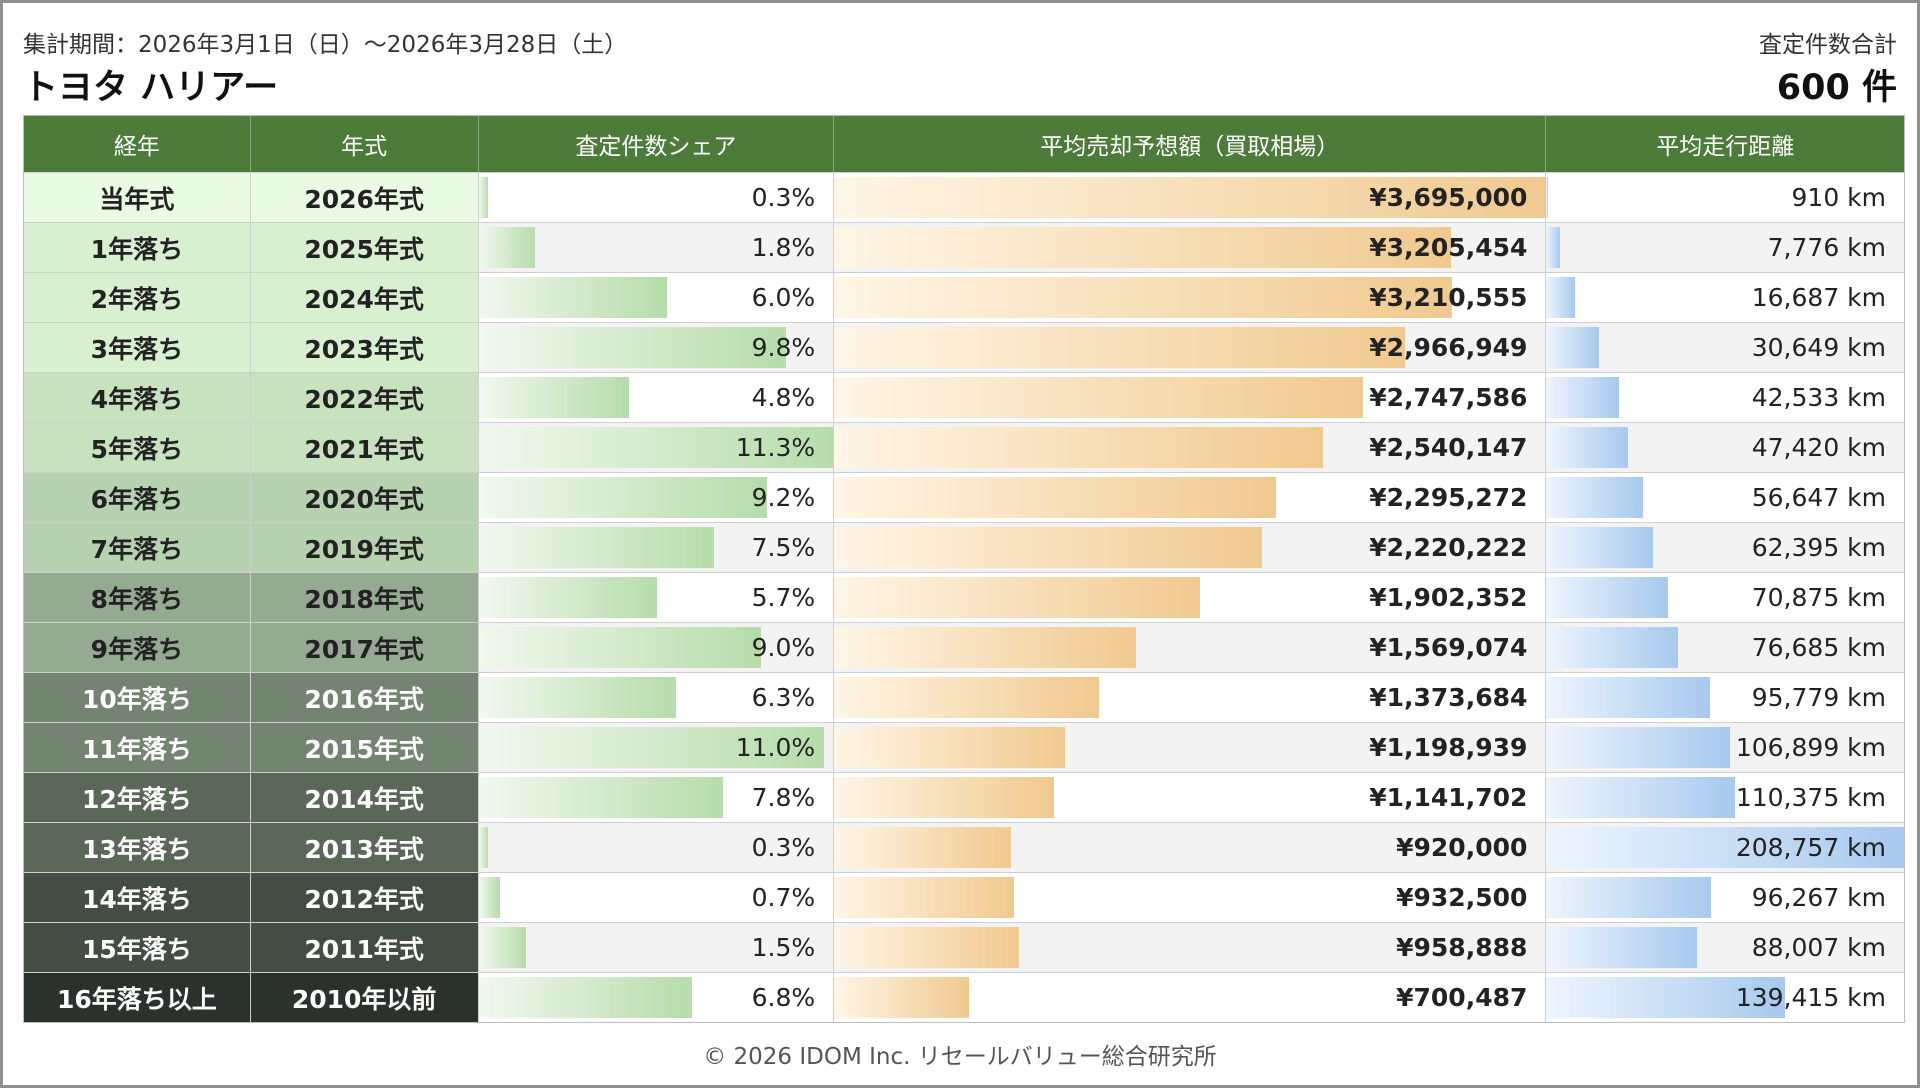 The width and height of the screenshot is (1920, 1088). I want to click on table-row: 16年落ち以上 2010年以前 6.8% ¥700,487 139,415 km, so click(964, 997).